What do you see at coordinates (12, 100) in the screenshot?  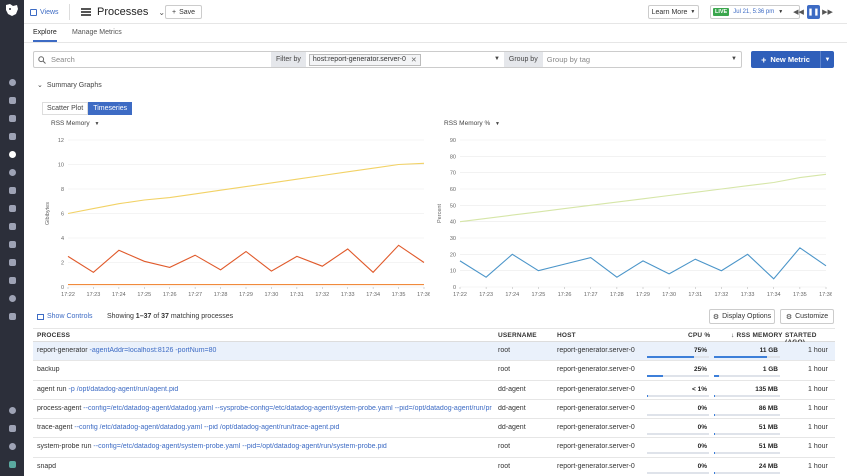 I see `watchdog-nav-icon` at bounding box center [12, 100].